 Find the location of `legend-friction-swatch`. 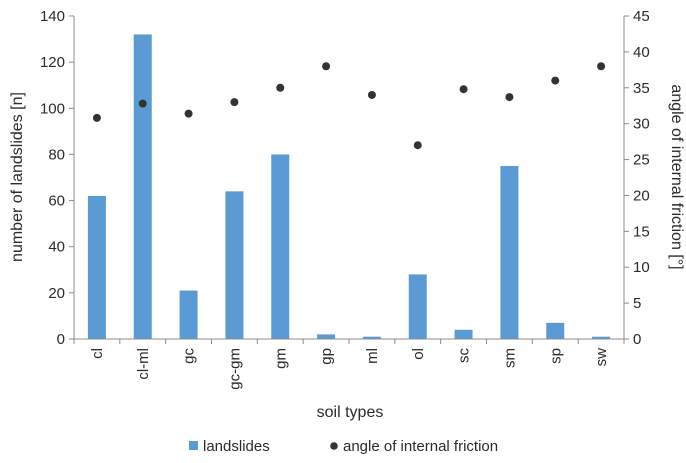

legend-friction-swatch is located at coordinates (334, 446).